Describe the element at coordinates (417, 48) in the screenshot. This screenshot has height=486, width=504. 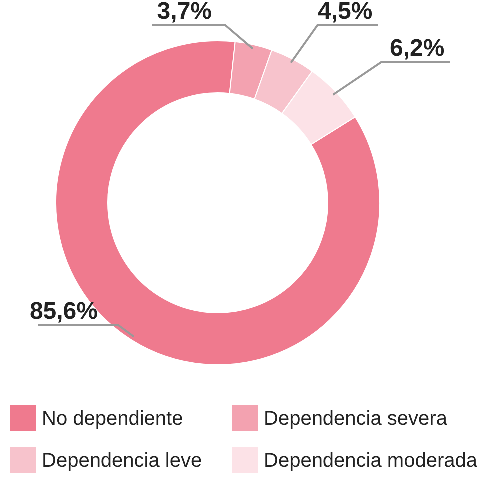
I see `data-label: 6,2%` at that location.